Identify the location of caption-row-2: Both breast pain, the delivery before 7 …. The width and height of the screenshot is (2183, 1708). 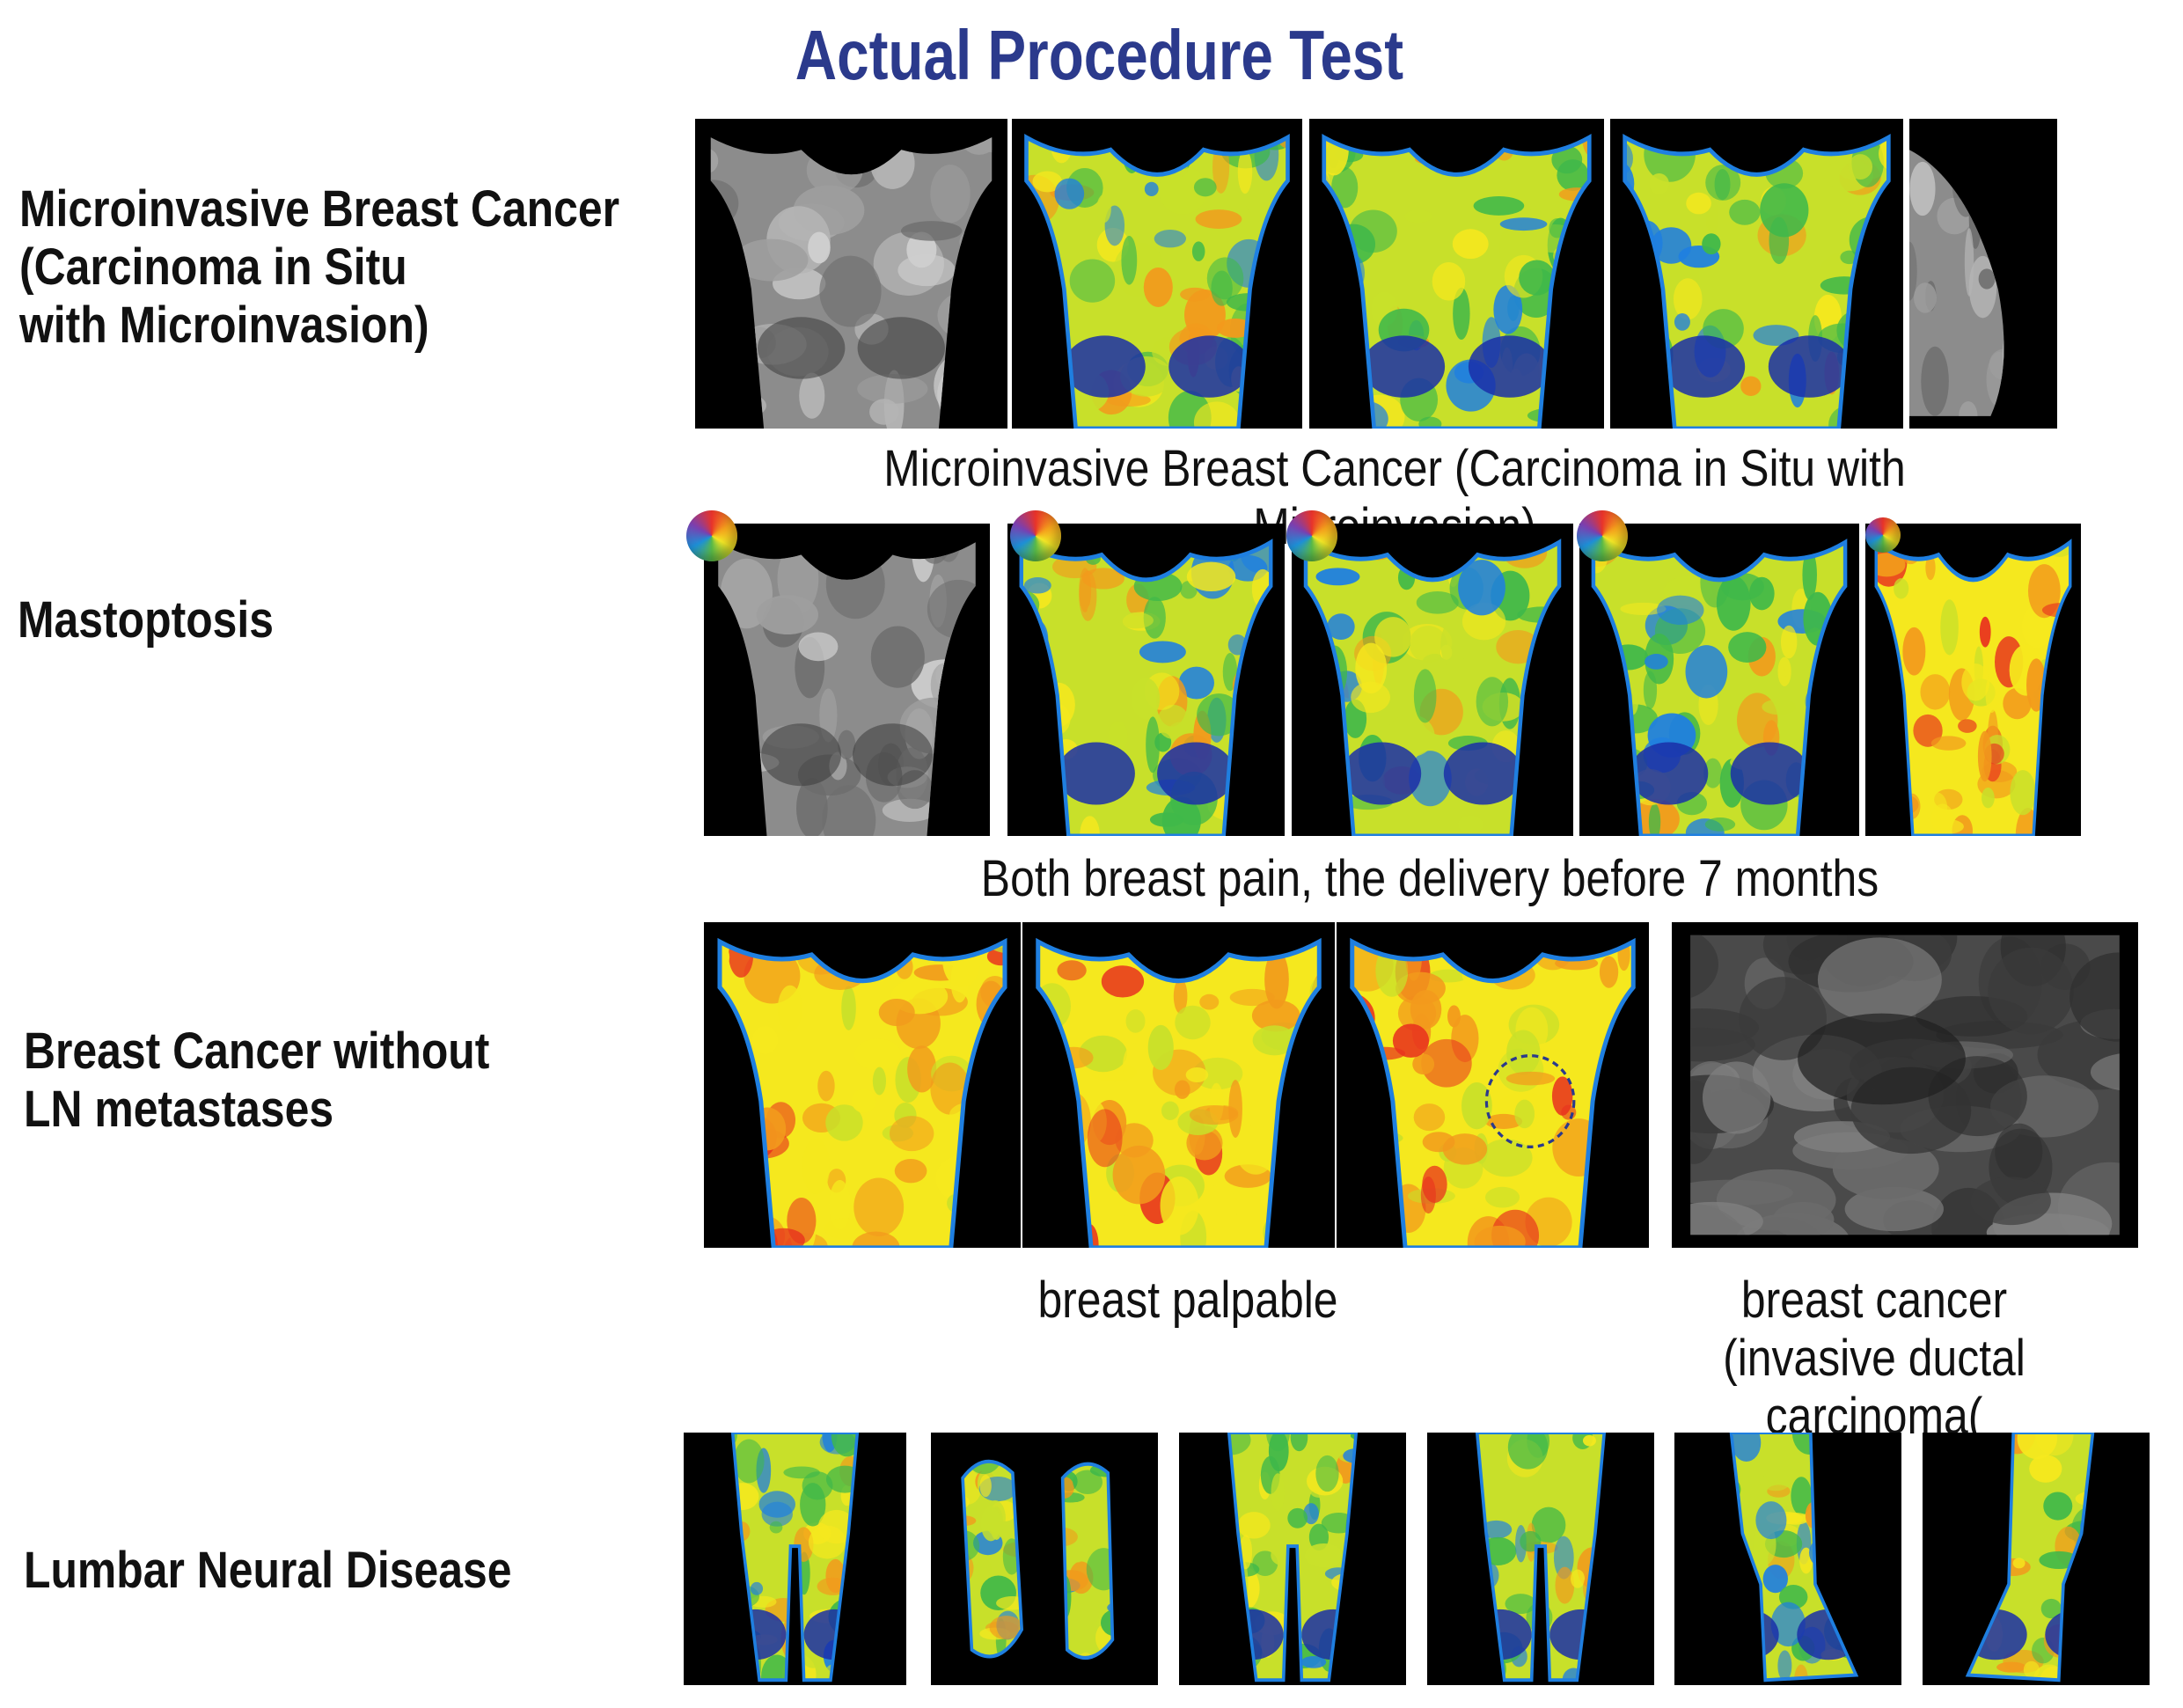
(1429, 878).